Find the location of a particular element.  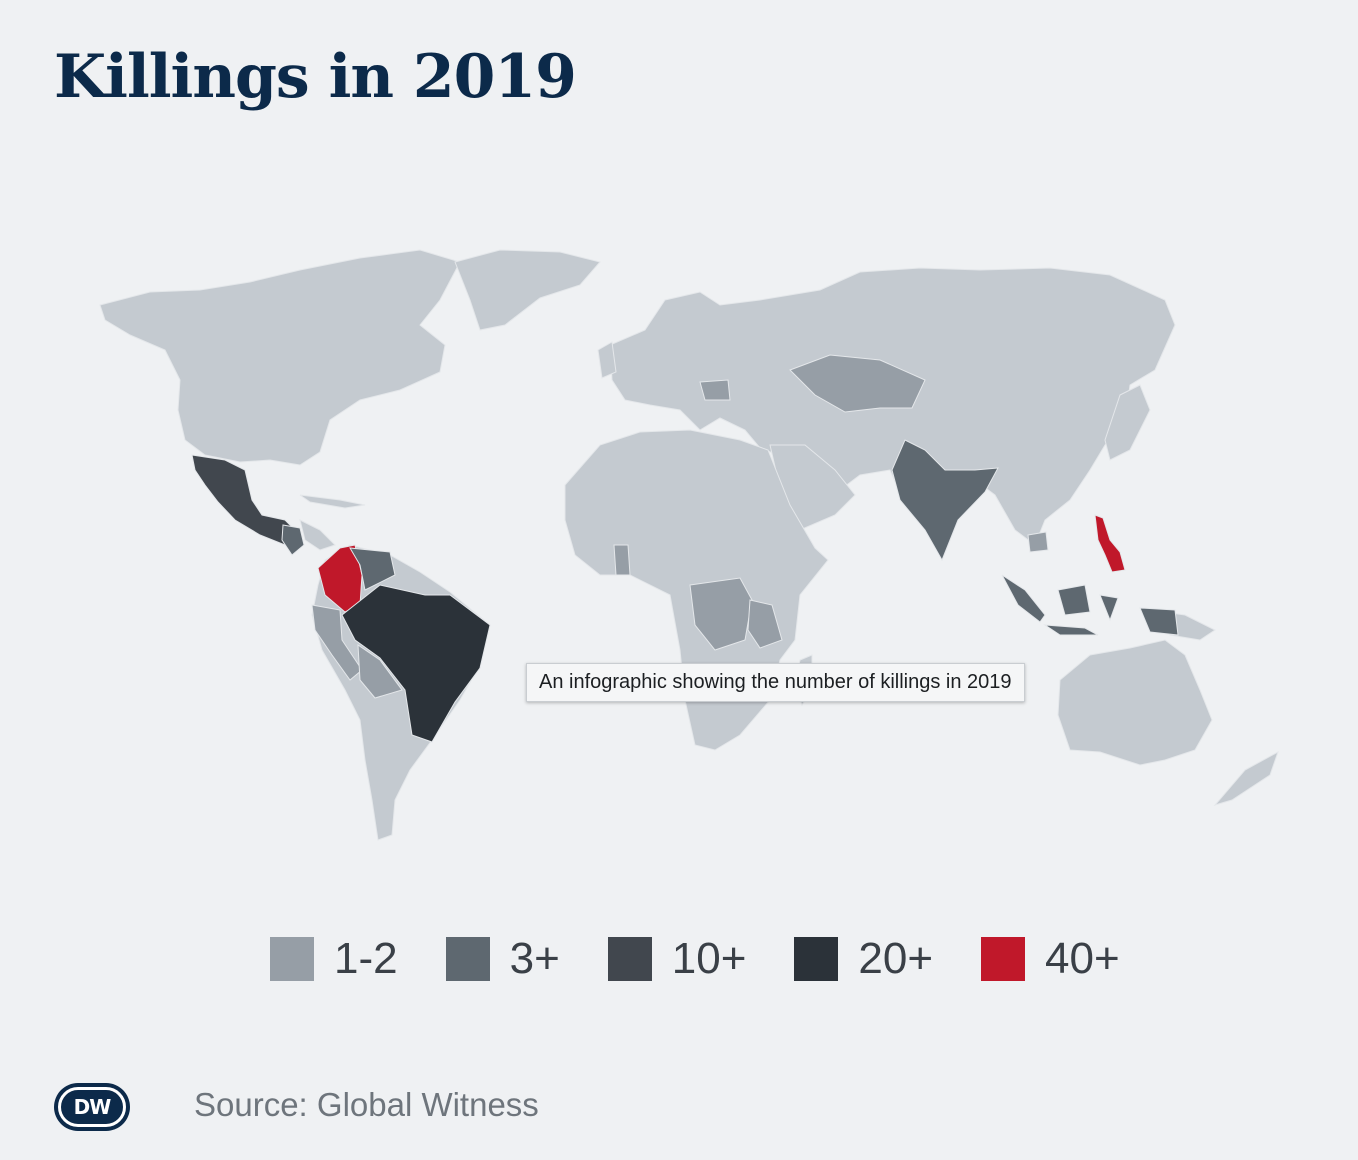

legend-item-40-plus: 40+ is located at coordinates (1050, 959).